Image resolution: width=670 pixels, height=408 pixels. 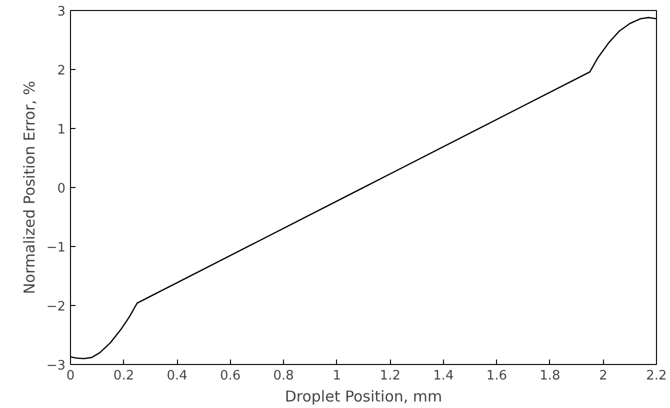 What do you see at coordinates (29, 187) in the screenshot?
I see `y-axis-title: Normalized Position Error, %` at bounding box center [29, 187].